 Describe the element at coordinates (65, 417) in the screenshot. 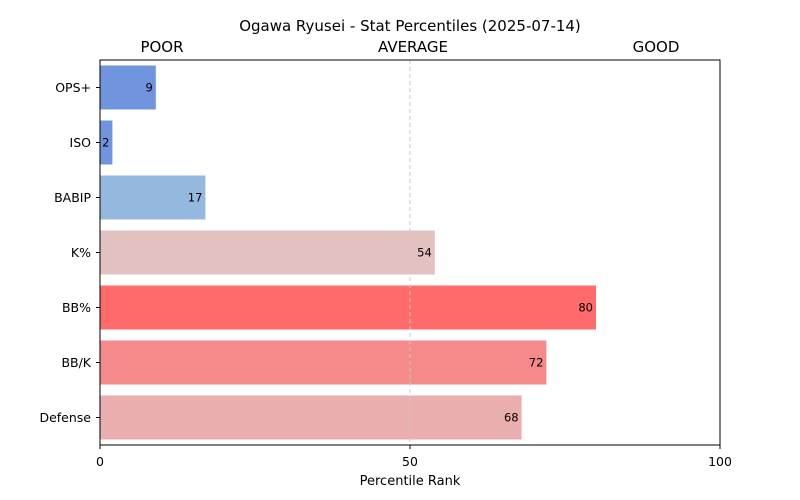

I see `y-tick-label: Defense` at that location.